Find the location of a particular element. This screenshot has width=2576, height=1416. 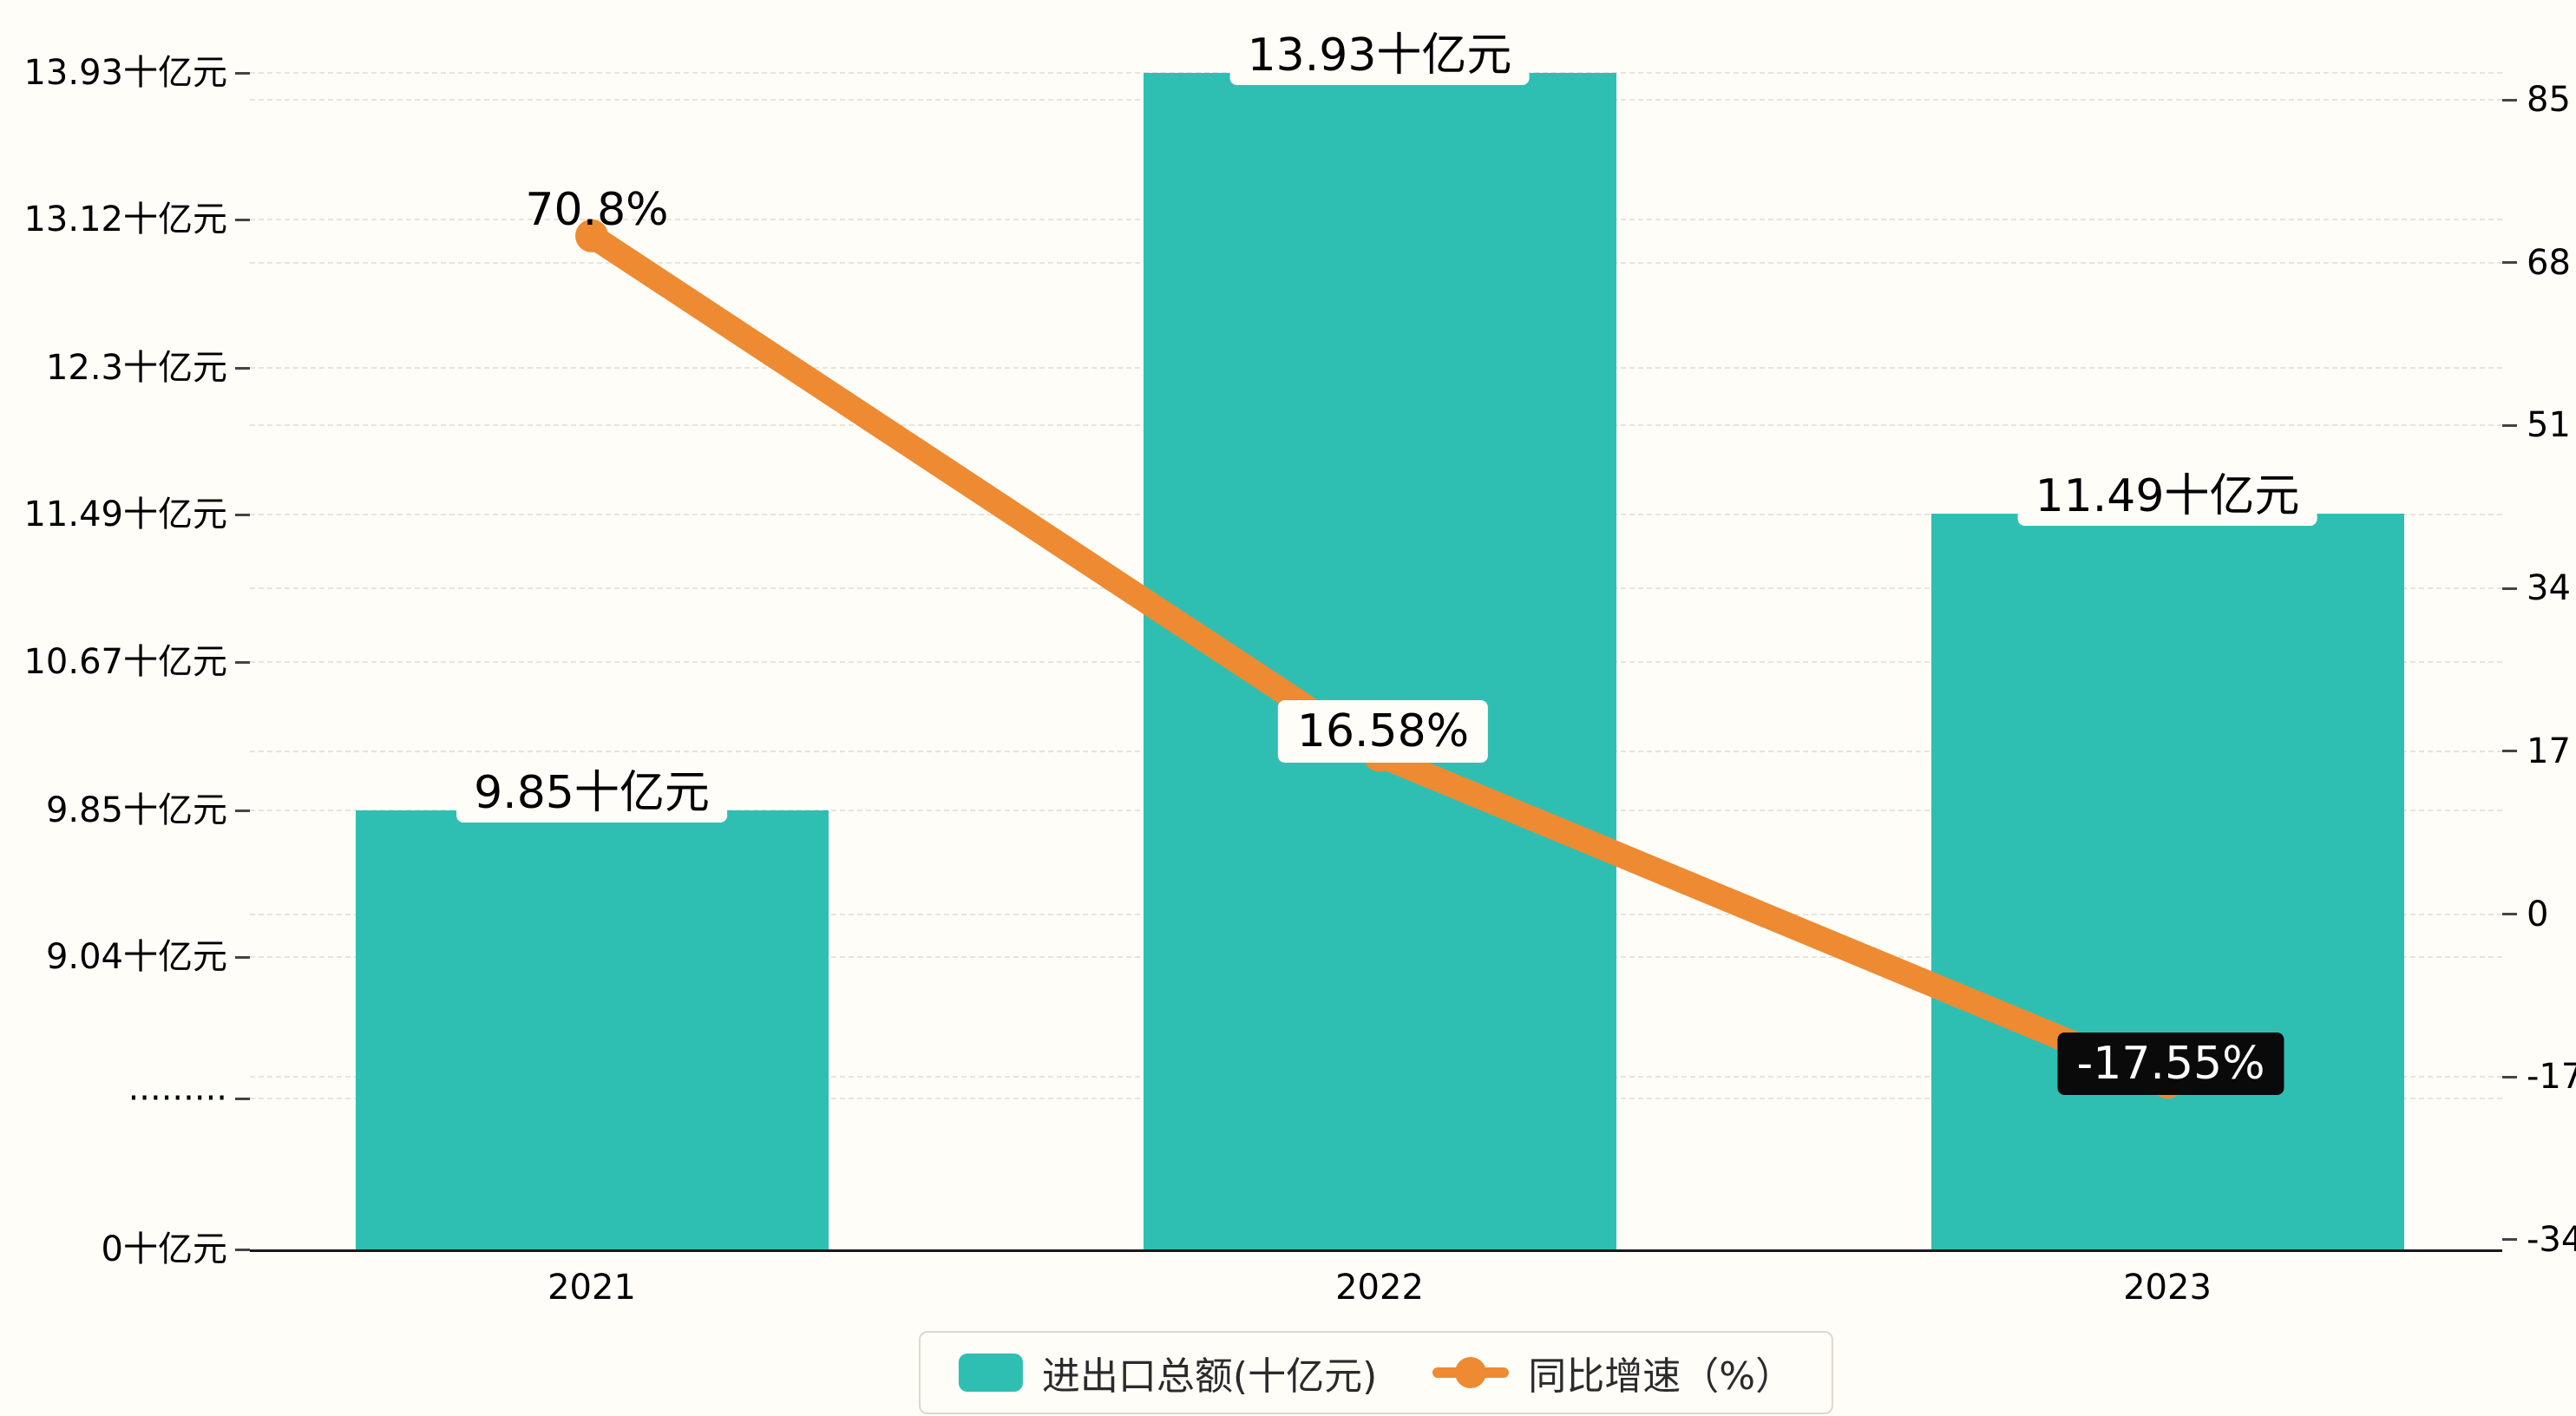

left-axis-label-2: 12.3十亿元 is located at coordinates (136, 368).